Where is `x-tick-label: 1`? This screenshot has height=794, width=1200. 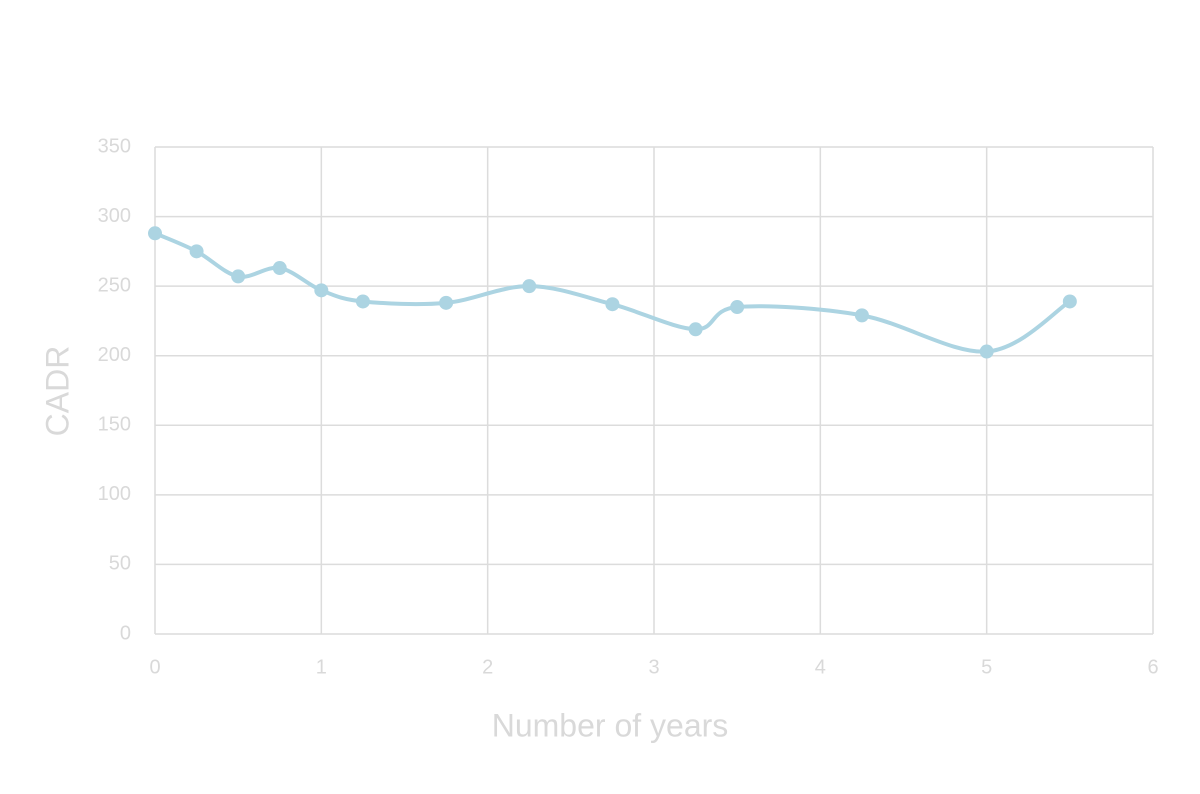 x-tick-label: 1 is located at coordinates (321, 667).